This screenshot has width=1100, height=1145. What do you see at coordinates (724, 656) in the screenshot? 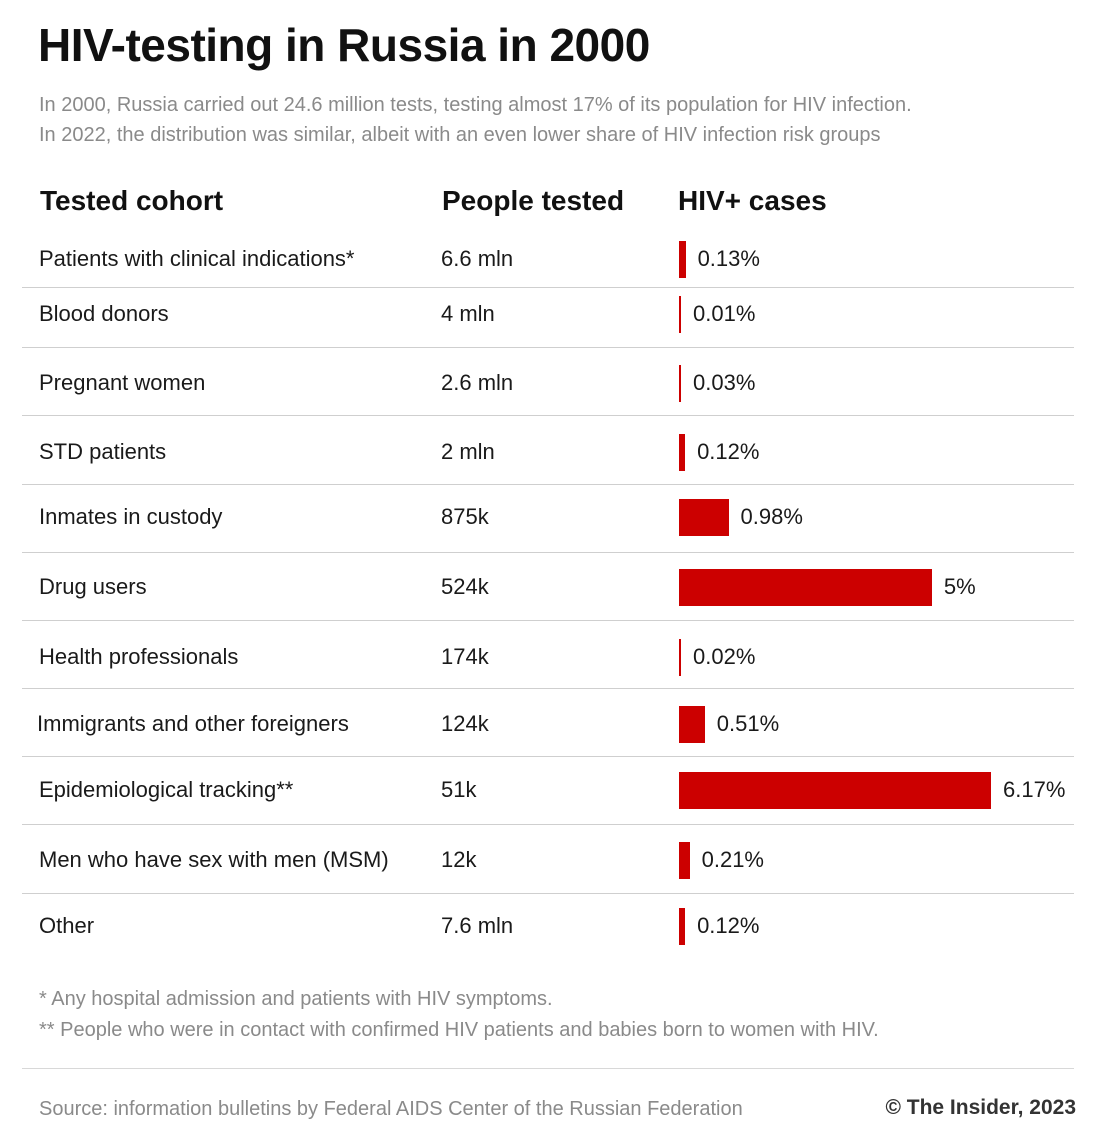
I see `hiv-value-label: 0.02%` at bounding box center [724, 656].